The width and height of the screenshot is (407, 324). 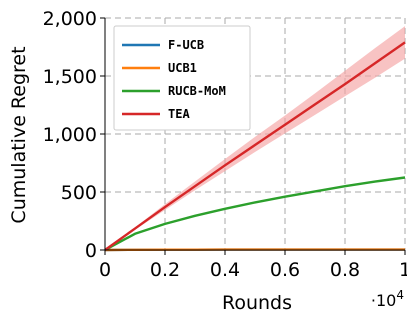 I want to click on y-tick-label: 1,500, so click(x=70, y=77).